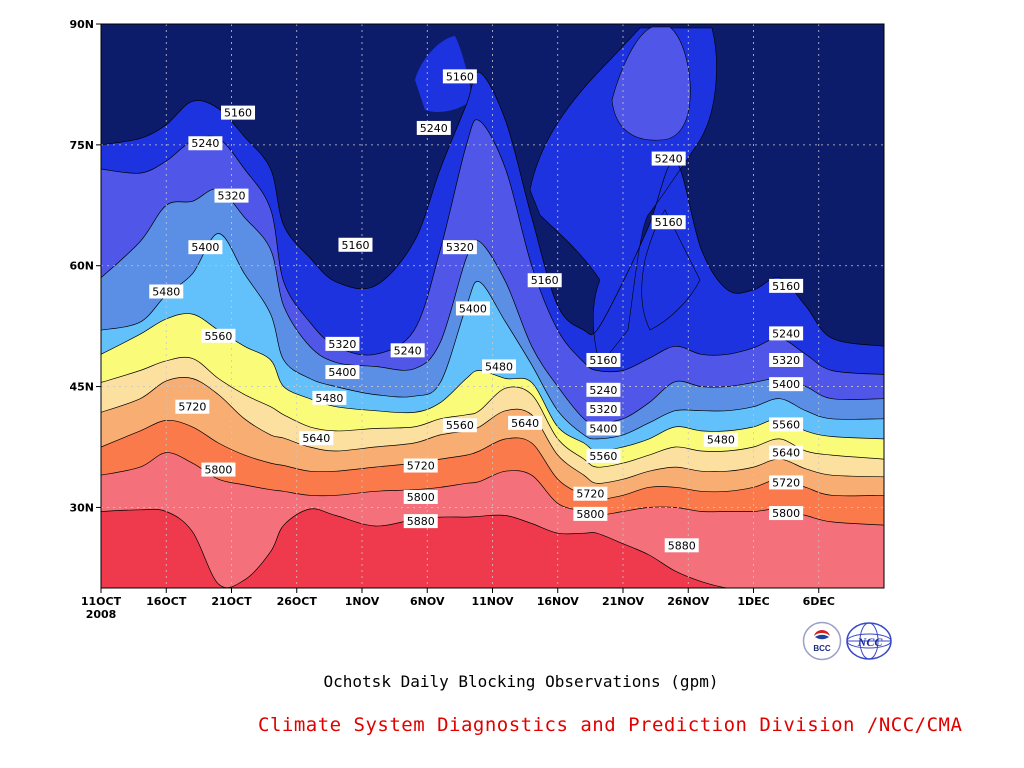 This screenshot has width=1024, height=768. What do you see at coordinates (427, 601) in the screenshot?
I see `x-tick-label: 6NOV` at bounding box center [427, 601].